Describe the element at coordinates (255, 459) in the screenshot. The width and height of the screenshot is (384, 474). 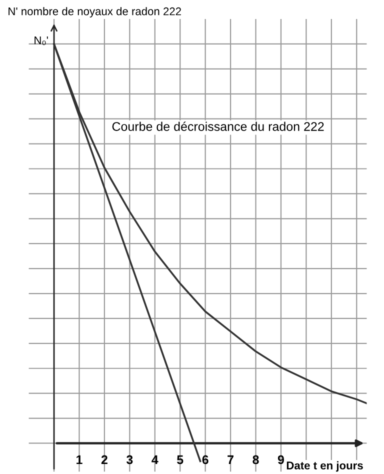
I see `x-tick-label: 8` at that location.